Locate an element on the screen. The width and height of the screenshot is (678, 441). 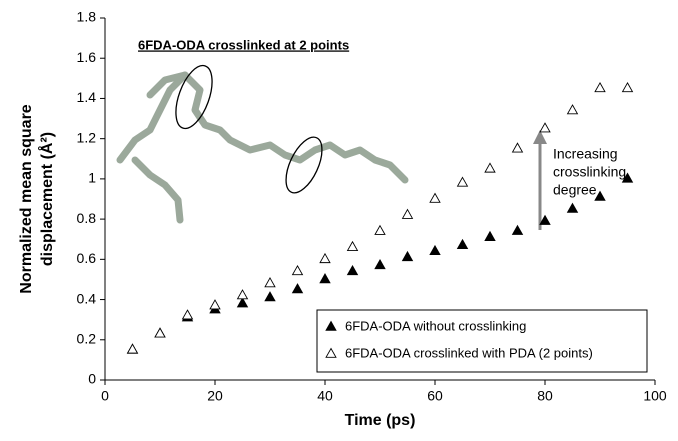
y-tick-label: 1.6 is located at coordinates (87, 57).